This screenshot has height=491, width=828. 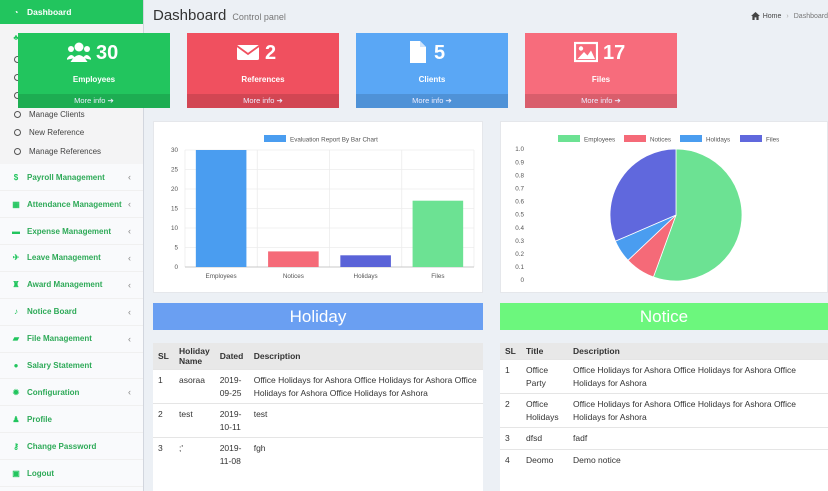 I want to click on lock-icon: ▣, so click(x=16, y=473).